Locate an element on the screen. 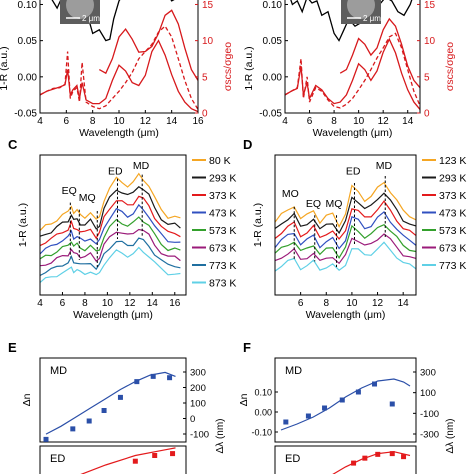  x-tick-label: 16 is located at coordinates (198, 121).